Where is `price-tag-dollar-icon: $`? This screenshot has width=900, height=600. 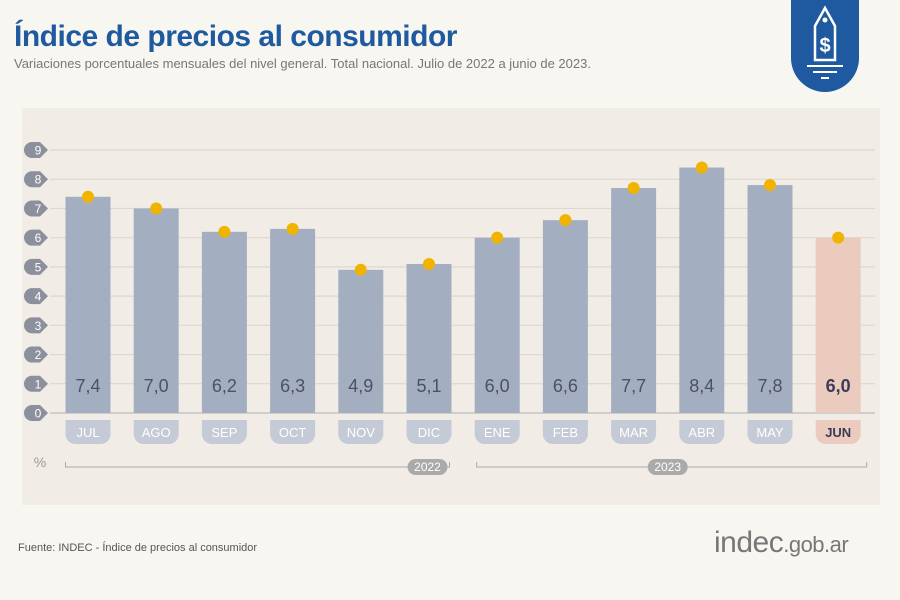
price-tag-dollar-icon: $ is located at coordinates (825, 46).